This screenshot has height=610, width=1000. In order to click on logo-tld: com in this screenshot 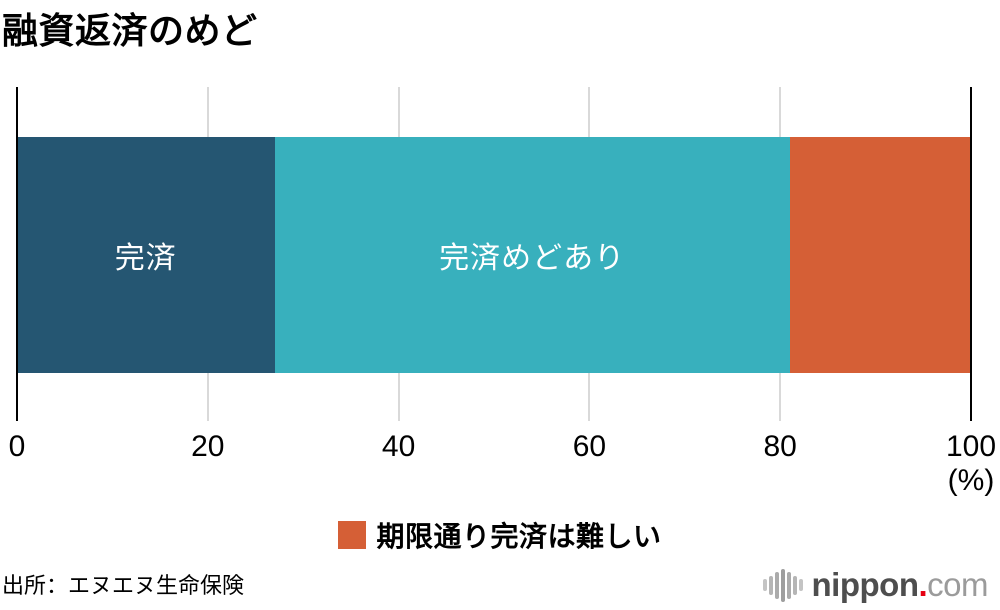, I will do `click(957, 584)`.